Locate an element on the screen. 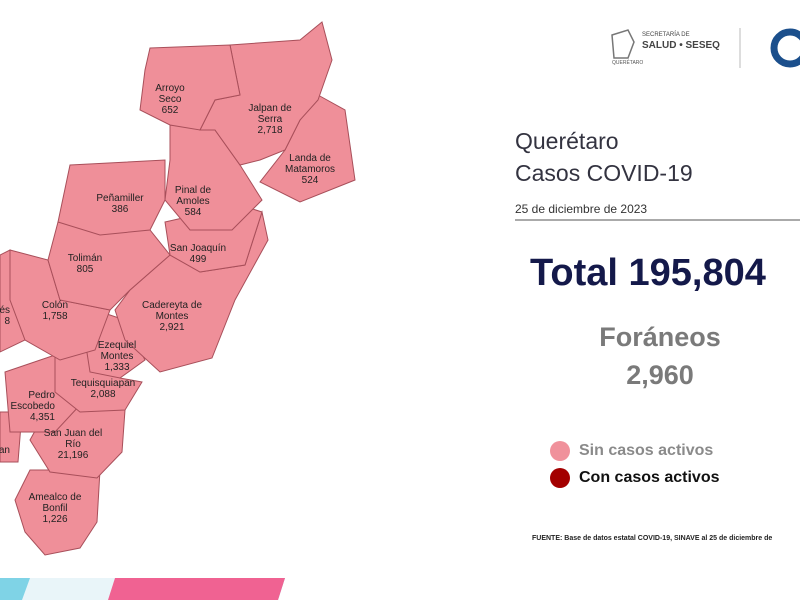  municipality-cases: 2,718 is located at coordinates (270, 130).